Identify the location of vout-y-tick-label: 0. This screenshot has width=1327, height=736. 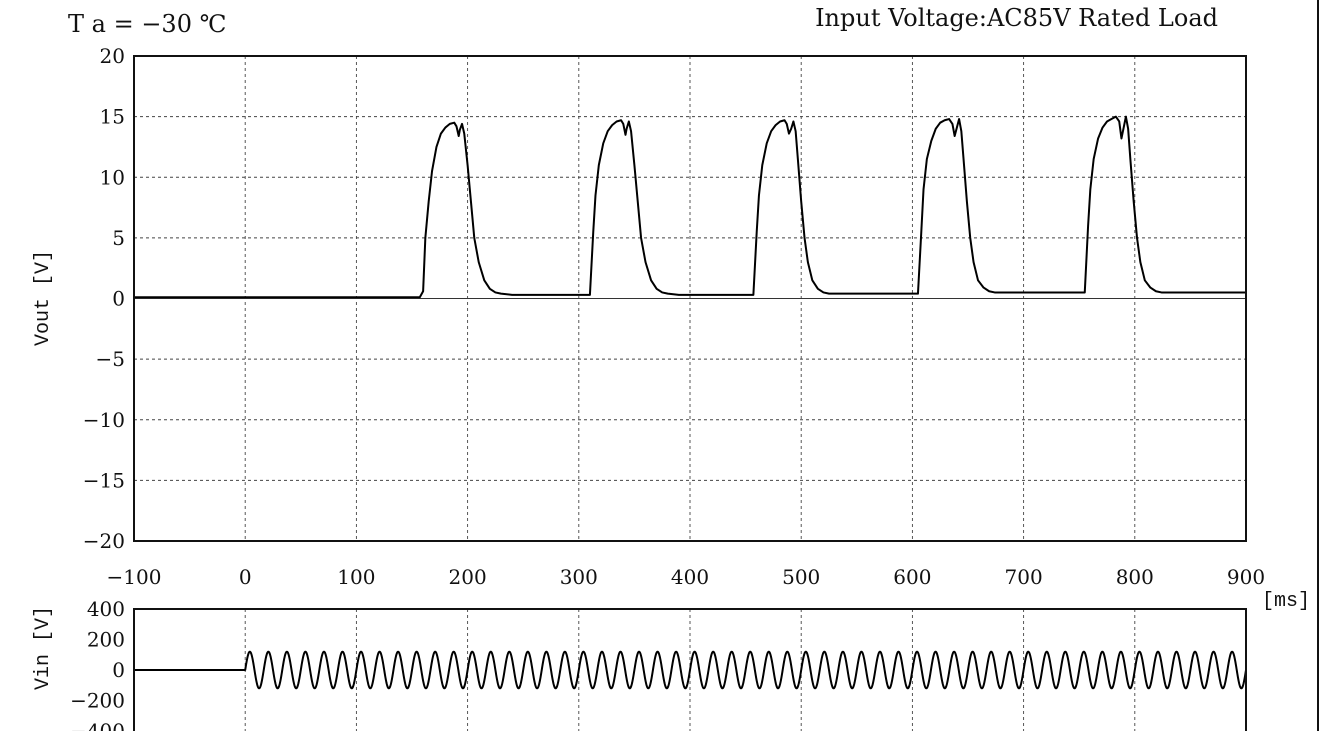
(118, 299).